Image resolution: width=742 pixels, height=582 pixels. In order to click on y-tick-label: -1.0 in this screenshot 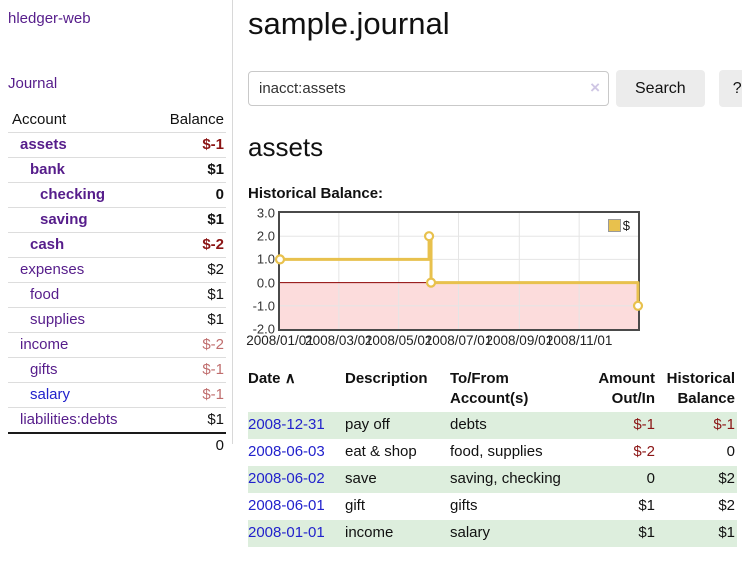, I will do `click(263, 306)`.